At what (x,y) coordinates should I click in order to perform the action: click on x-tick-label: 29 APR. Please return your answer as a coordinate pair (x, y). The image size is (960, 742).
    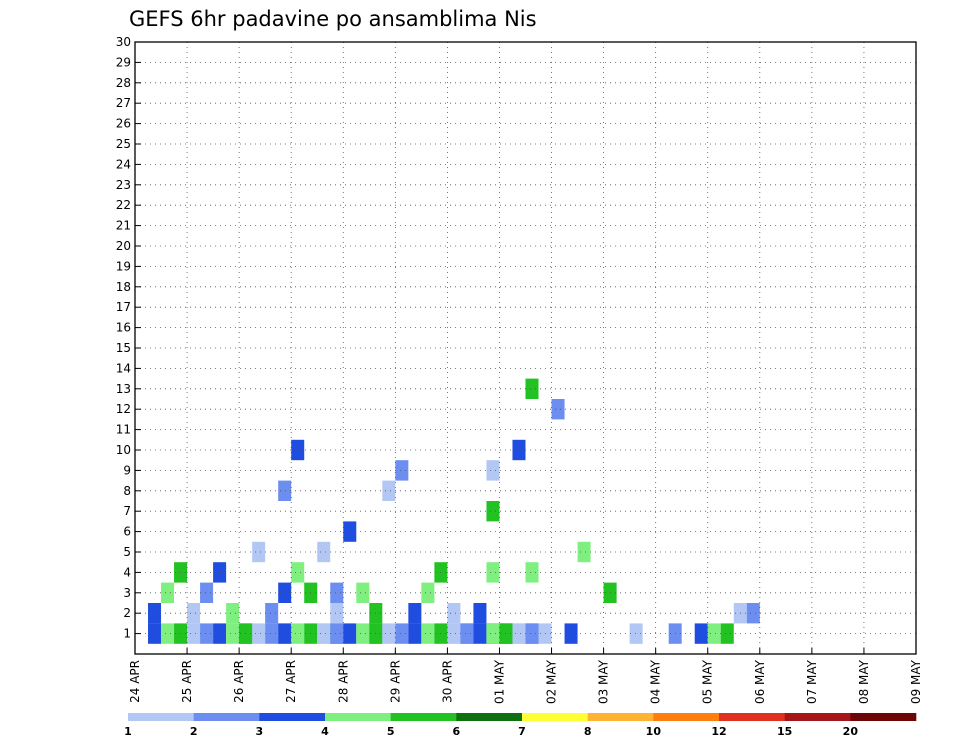
    Looking at the image, I should click on (395, 681).